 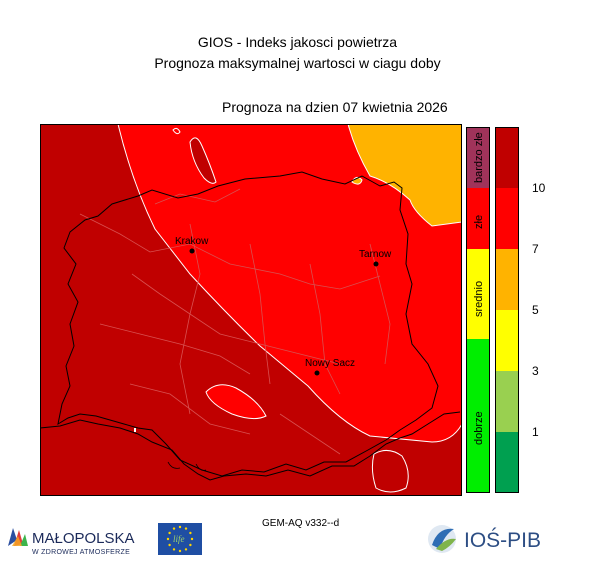 What do you see at coordinates (187, 466) in the screenshot?
I see `border-lakes` at bounding box center [187, 466].